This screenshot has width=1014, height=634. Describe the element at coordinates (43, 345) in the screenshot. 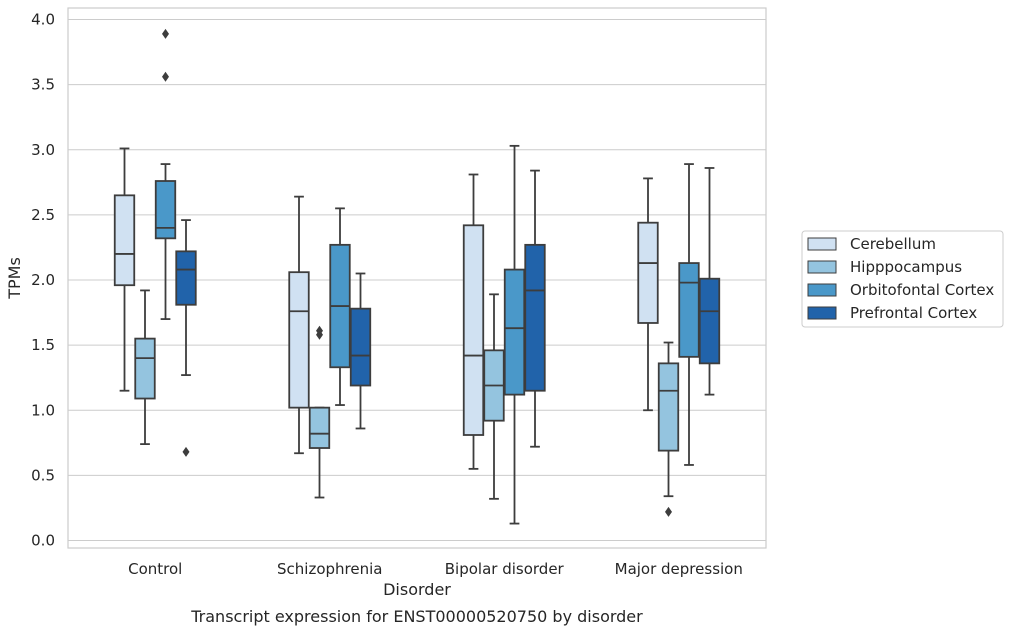

I see `y-tick-label: 1.5` at that location.